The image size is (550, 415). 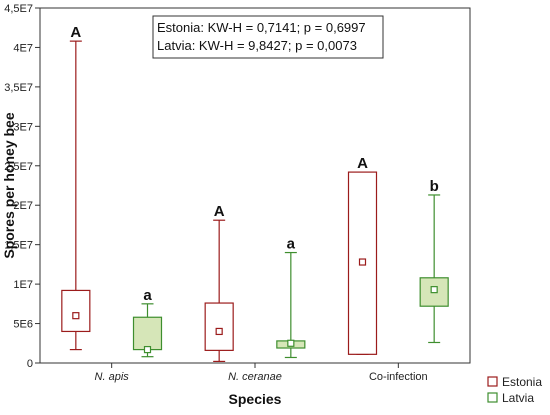 I want to click on x-tick-label: N. ceranae, so click(x=255, y=377).